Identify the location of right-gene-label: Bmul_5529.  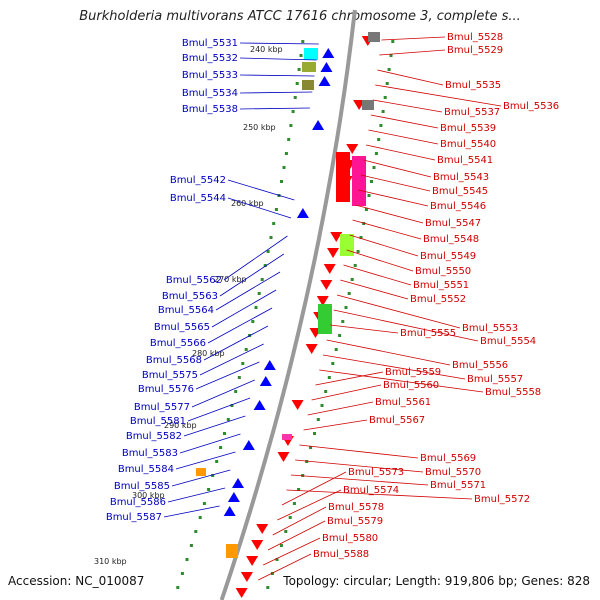
(475, 50).